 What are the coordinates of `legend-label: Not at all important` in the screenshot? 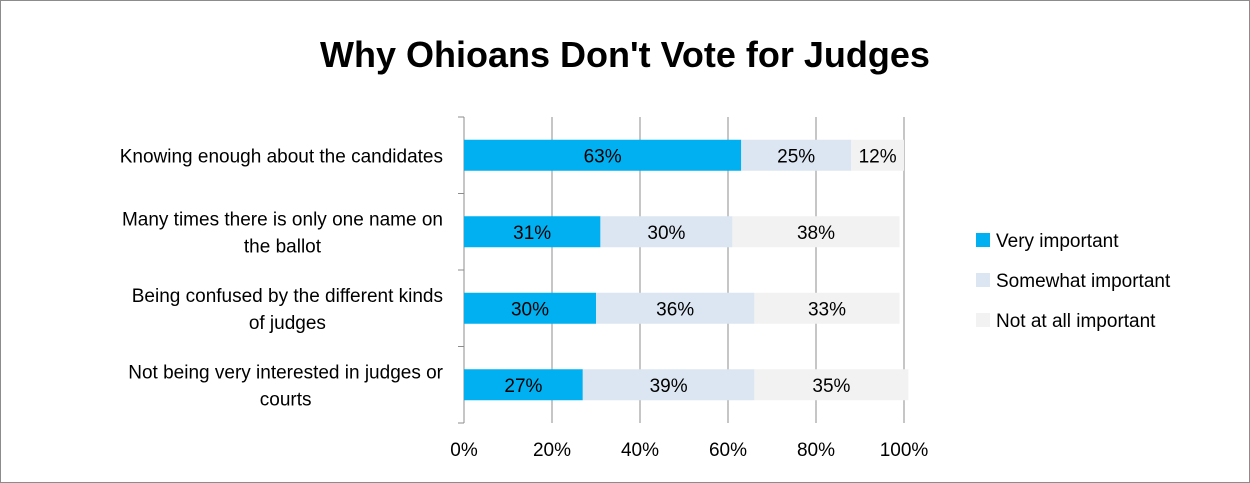 It's located at (1076, 321).